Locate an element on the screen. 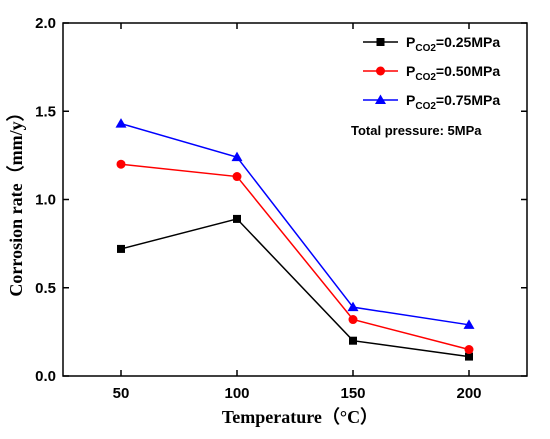  legend-item-3: PCO2=0.75MPa is located at coordinates (431, 102).